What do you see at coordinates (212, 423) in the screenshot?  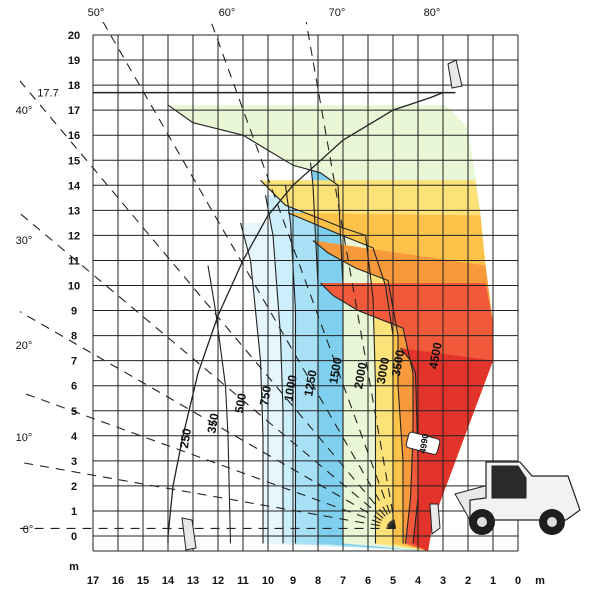 I see `contour-label-350: 350` at bounding box center [212, 423].